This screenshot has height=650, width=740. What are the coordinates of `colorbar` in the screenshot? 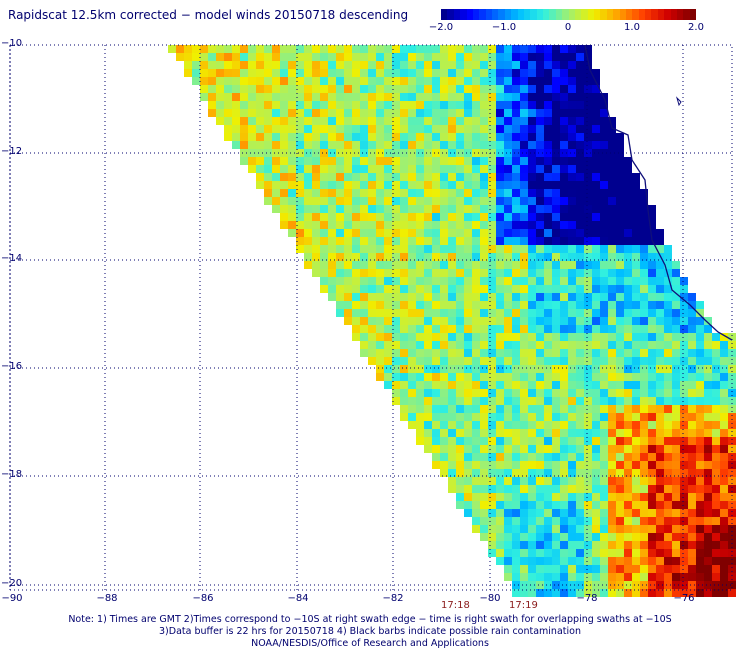 It's located at (568, 14).